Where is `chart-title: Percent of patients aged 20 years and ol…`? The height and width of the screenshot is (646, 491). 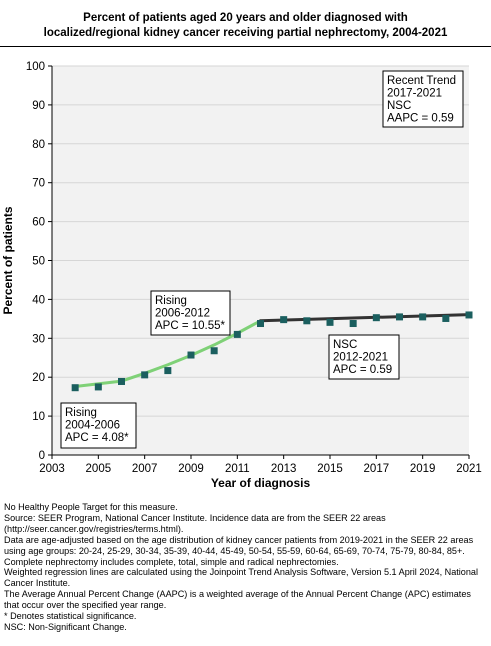 chart-title: Percent of patients aged 20 years and ol… is located at coordinates (245, 26).